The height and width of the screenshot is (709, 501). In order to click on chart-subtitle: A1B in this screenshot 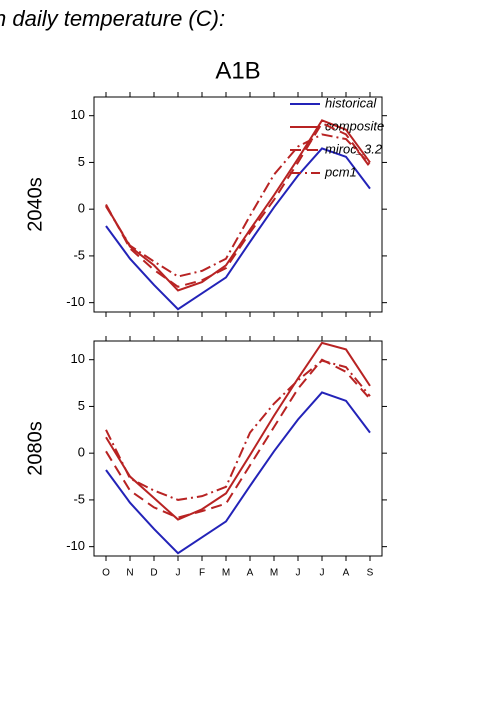, I will do `click(237, 70)`.